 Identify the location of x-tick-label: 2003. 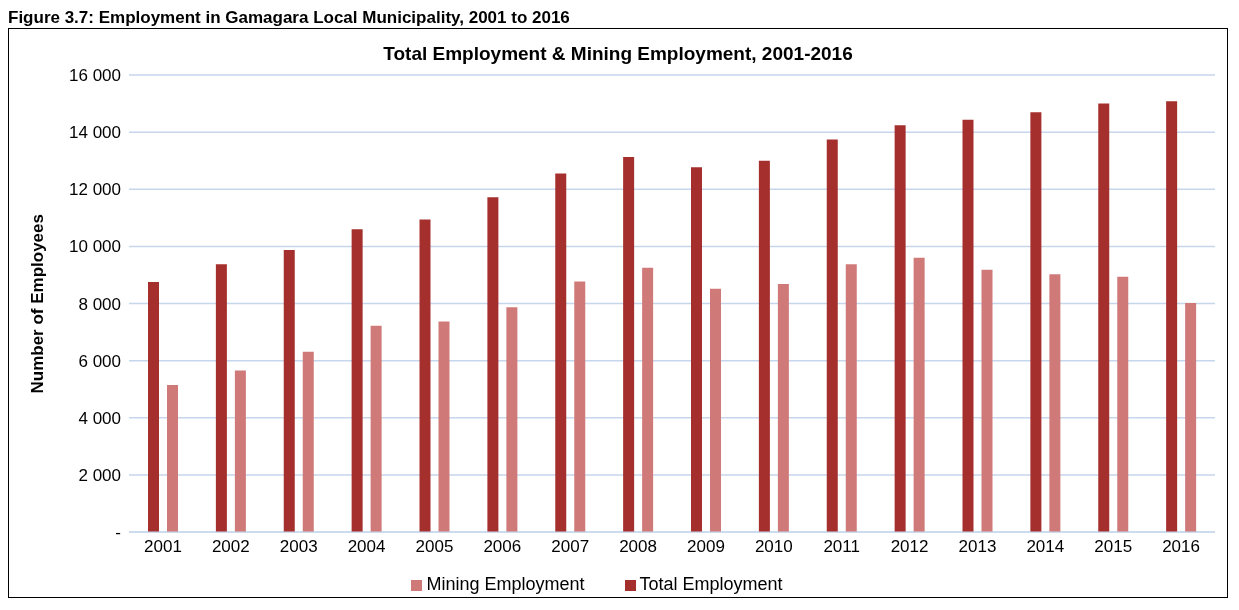
(298, 547).